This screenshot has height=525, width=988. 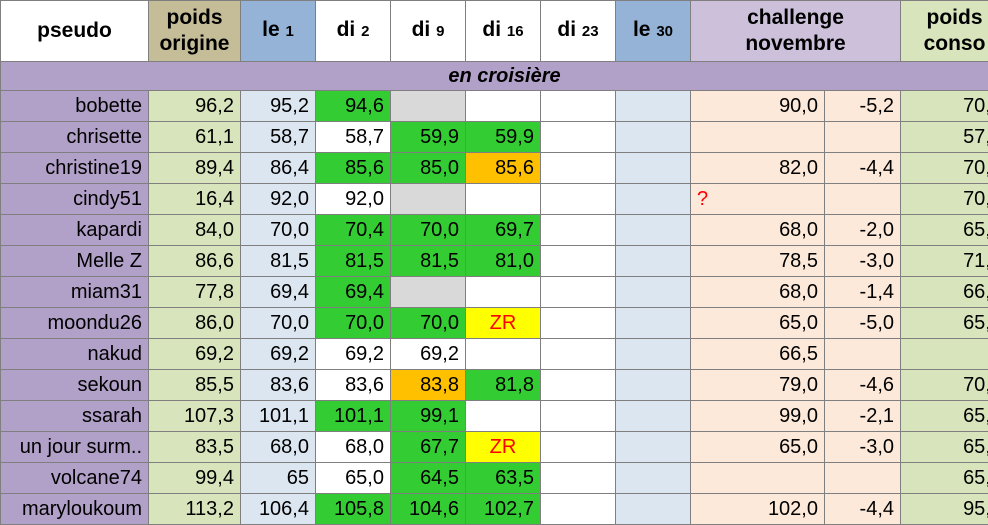 What do you see at coordinates (353, 323) in the screenshot?
I see `cell-di2: 70,0` at bounding box center [353, 323].